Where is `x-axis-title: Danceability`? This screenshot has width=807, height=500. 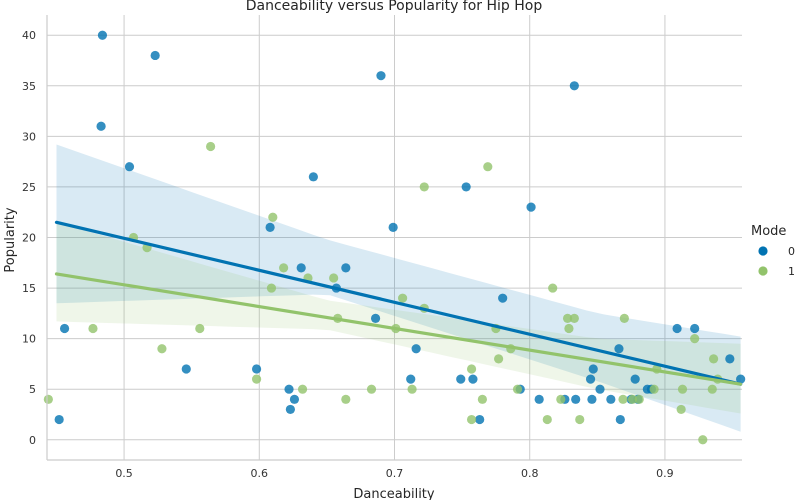 x-axis-title: Danceability is located at coordinates (394, 493).